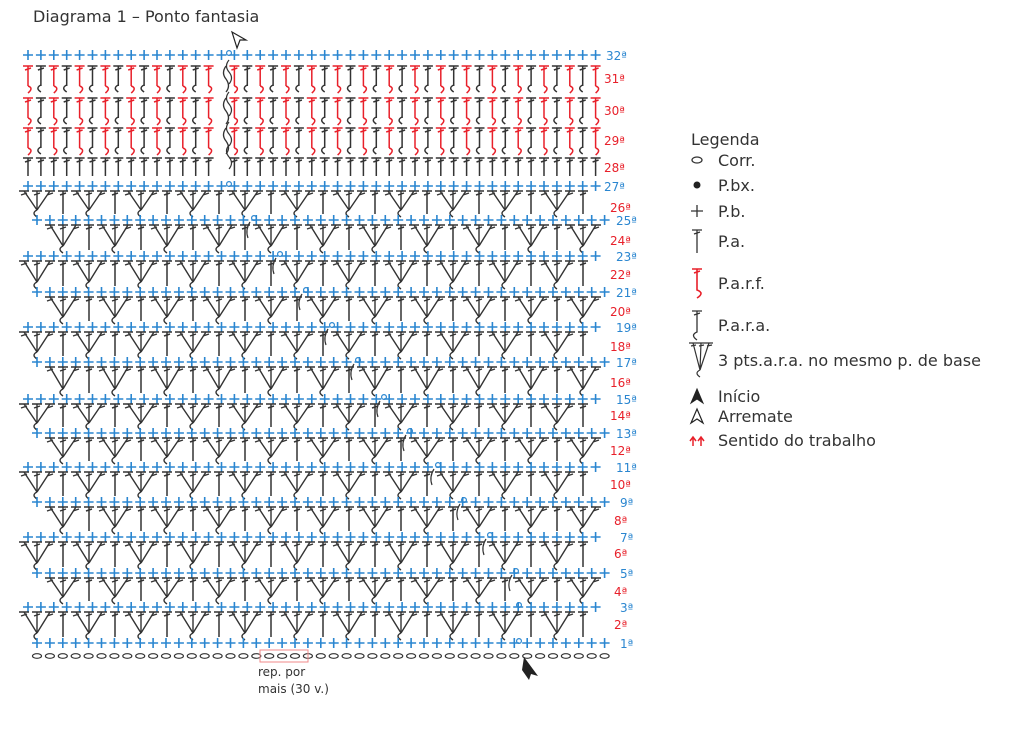 The image size is (1024, 729). What do you see at coordinates (620, 383) in the screenshot?
I see `row-label: 16ª` at bounding box center [620, 383].